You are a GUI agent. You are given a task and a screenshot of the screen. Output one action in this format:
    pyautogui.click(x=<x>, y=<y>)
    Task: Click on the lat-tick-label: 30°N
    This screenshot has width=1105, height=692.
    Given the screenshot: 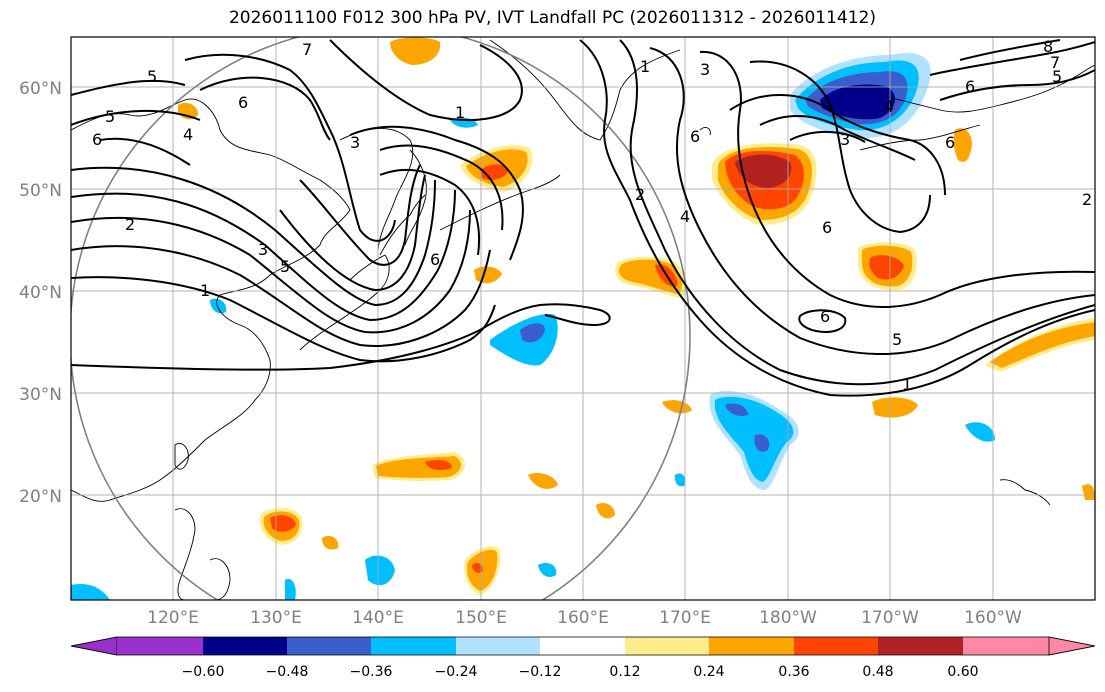 What is the action you would take?
    pyautogui.click(x=40, y=395)
    